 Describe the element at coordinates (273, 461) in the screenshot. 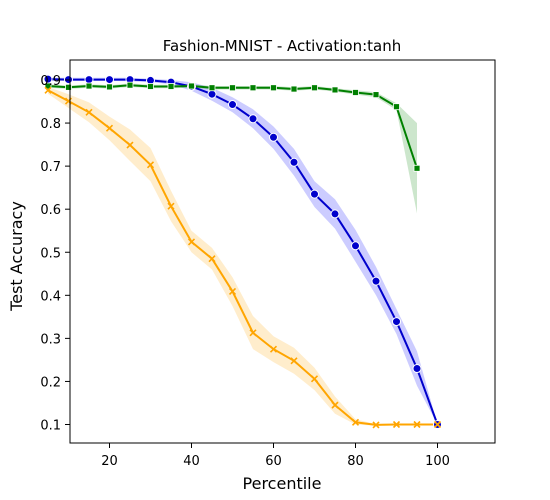

I see `x-tick-label: 60` at that location.